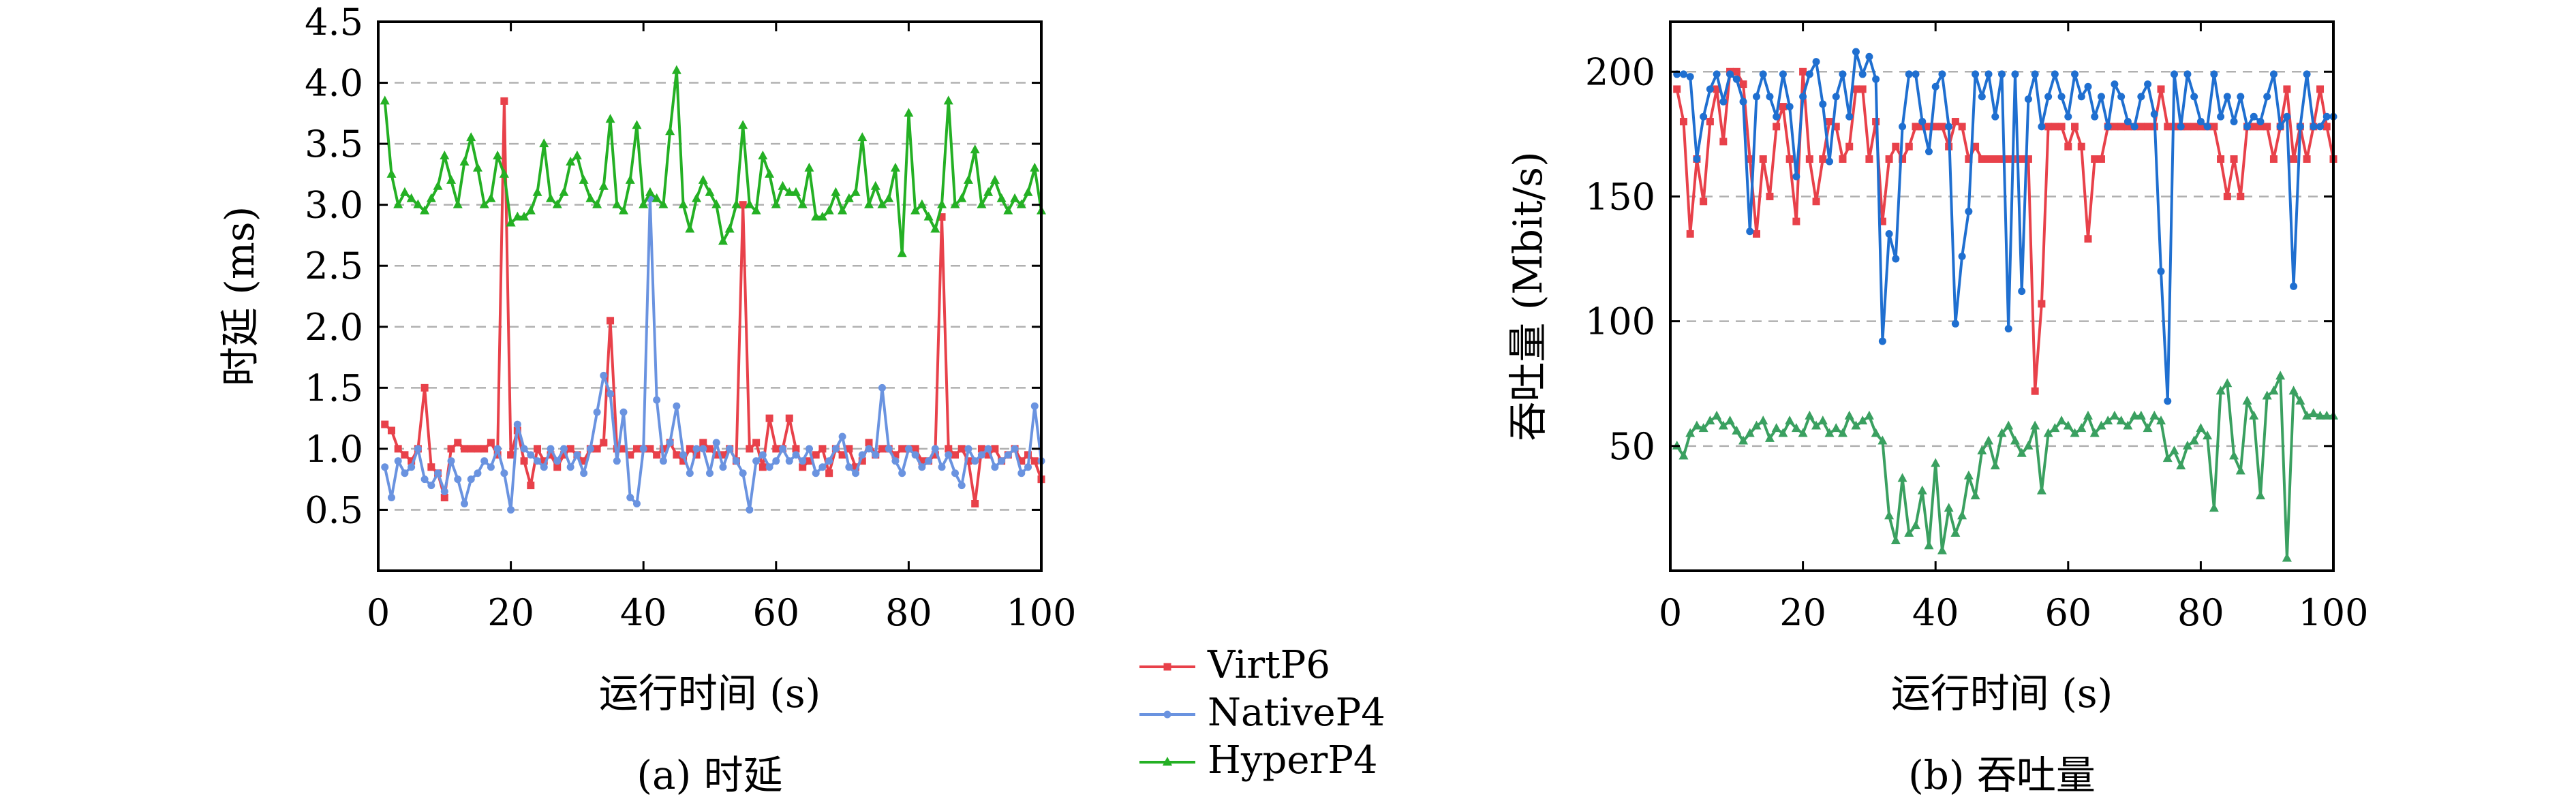 This screenshot has width=2576, height=801. Describe the element at coordinates (713, 162) in the screenshot. I see `latency-series-line-hyperp4` at that location.